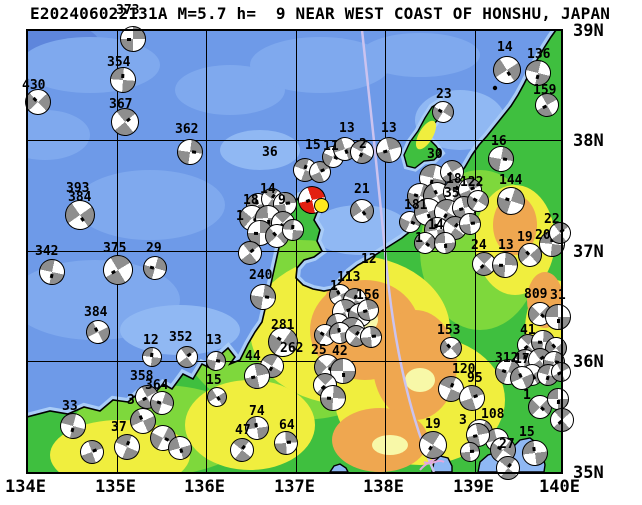  What do you see at coordinates (115, 487) in the screenshot?
I see `longitude-label: 135E` at bounding box center [115, 487].